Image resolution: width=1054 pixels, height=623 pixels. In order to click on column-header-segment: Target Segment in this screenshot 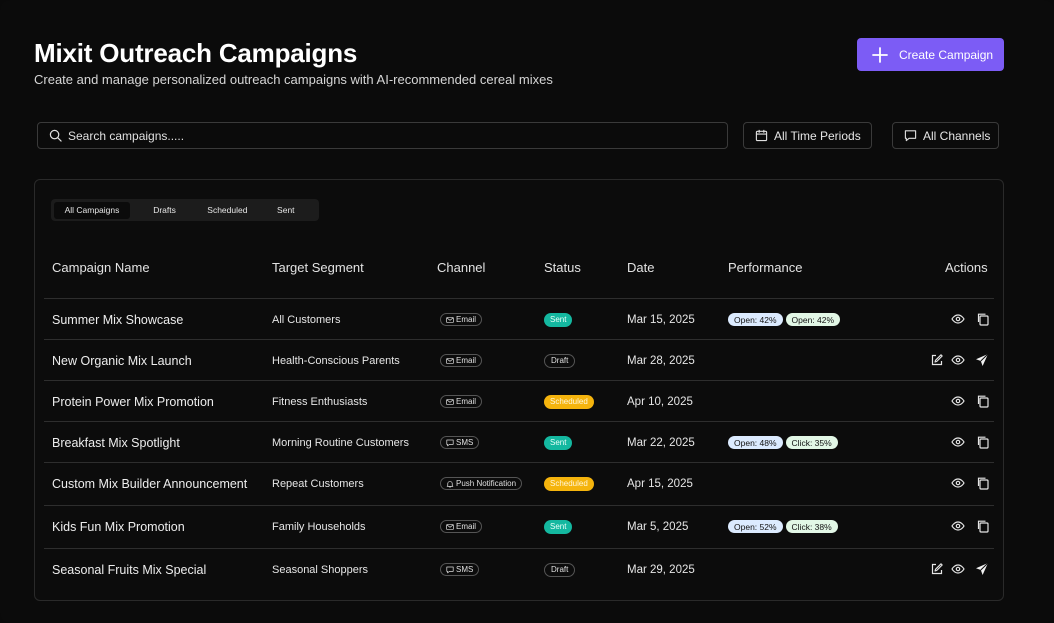, I will do `click(318, 267)`.